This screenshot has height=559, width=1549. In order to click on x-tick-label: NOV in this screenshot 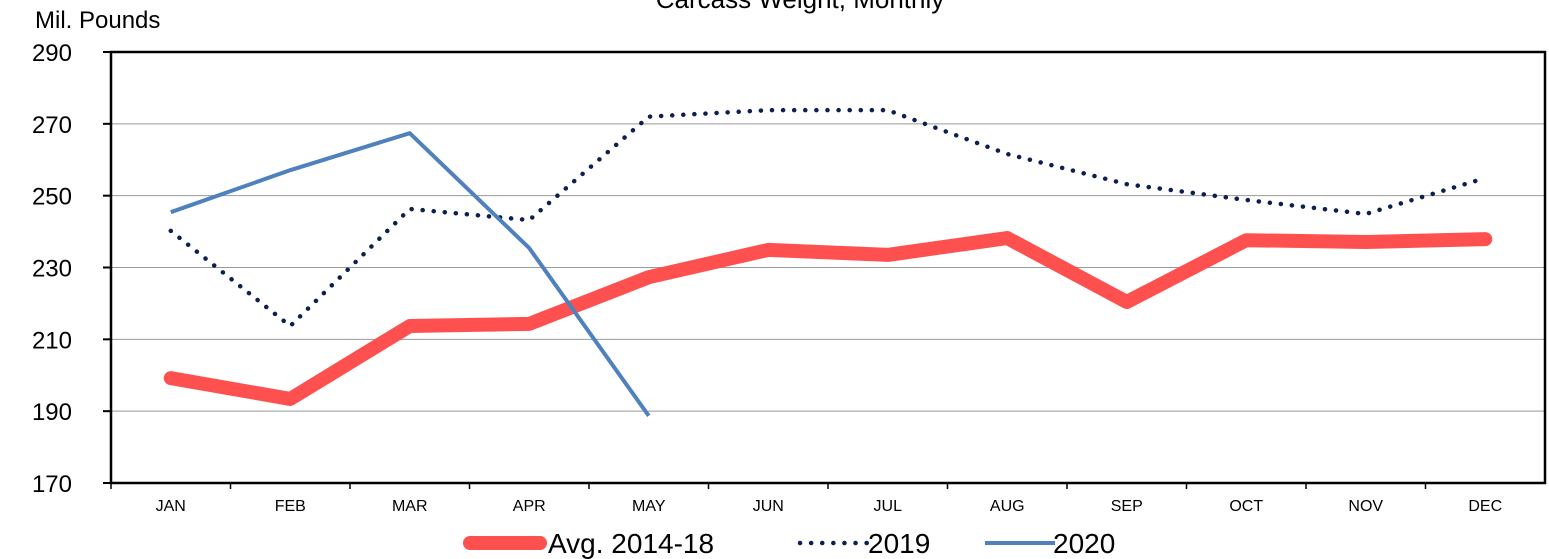, I will do `click(1365, 506)`.